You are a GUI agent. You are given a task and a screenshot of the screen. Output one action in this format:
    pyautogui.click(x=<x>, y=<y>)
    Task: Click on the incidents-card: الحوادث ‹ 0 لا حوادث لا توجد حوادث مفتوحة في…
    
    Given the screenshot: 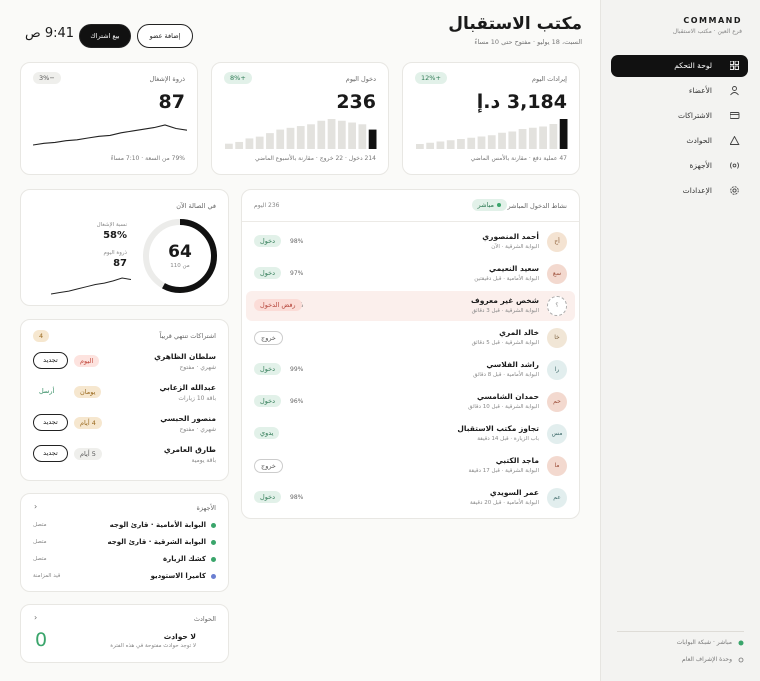 What is the action you would take?
    pyautogui.click(x=124, y=633)
    